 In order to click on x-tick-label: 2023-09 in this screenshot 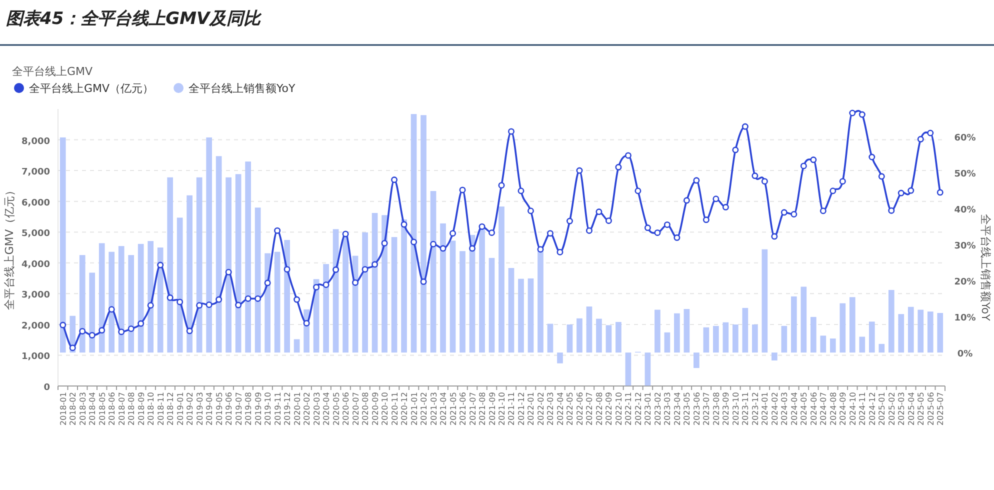, I will do `click(726, 409)`.